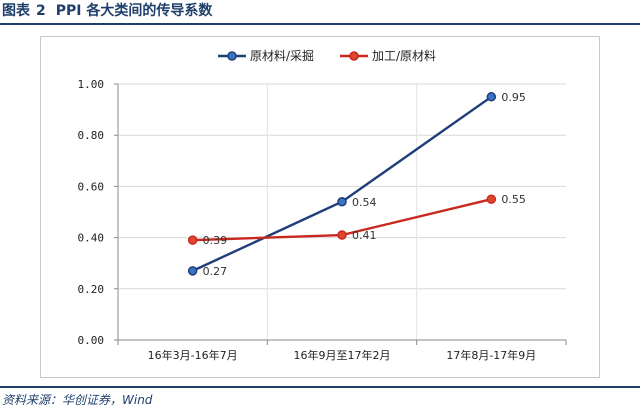  What do you see at coordinates (91, 340) in the screenshot?
I see `y-tick-label: 0.00` at bounding box center [91, 340].